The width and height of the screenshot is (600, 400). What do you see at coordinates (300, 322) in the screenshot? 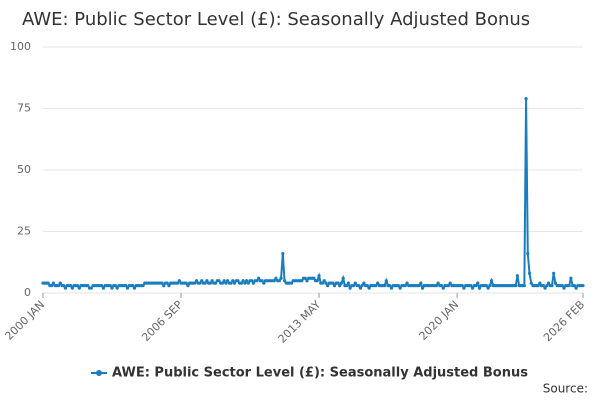
I see `x-tick-label: 2013 MAY` at bounding box center [300, 322].